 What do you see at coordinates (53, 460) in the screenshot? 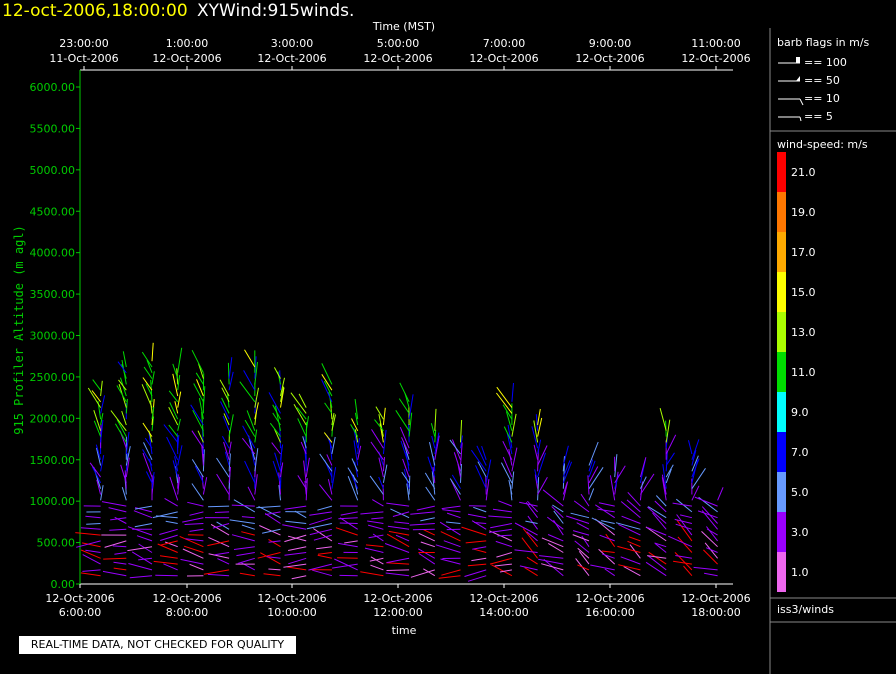
I see `y-tick-label: 1500.00` at bounding box center [53, 460].